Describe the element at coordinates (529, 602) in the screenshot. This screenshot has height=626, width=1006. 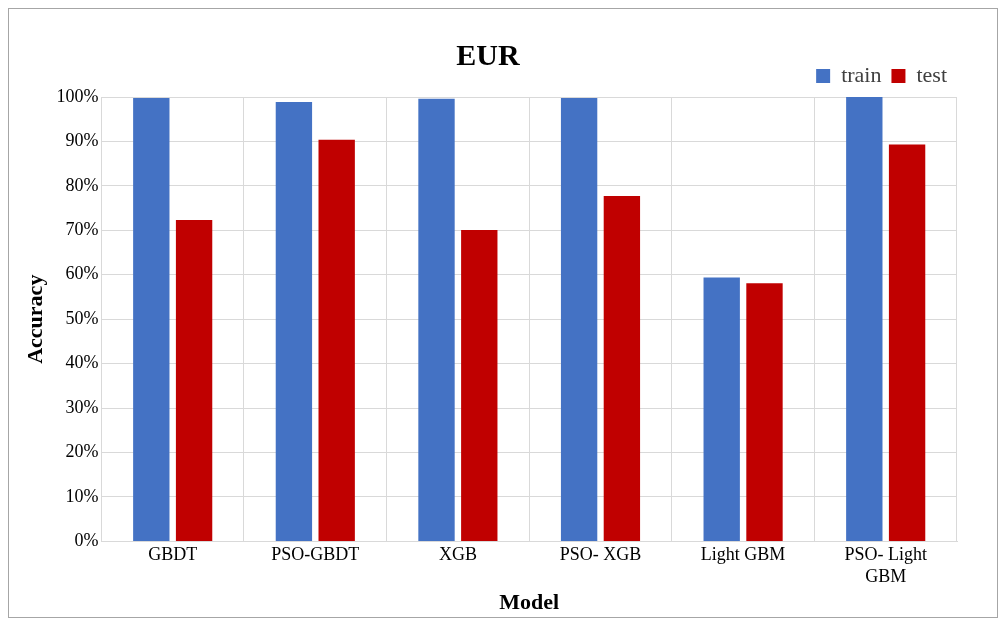
I see `x-axis-title: Model` at that location.